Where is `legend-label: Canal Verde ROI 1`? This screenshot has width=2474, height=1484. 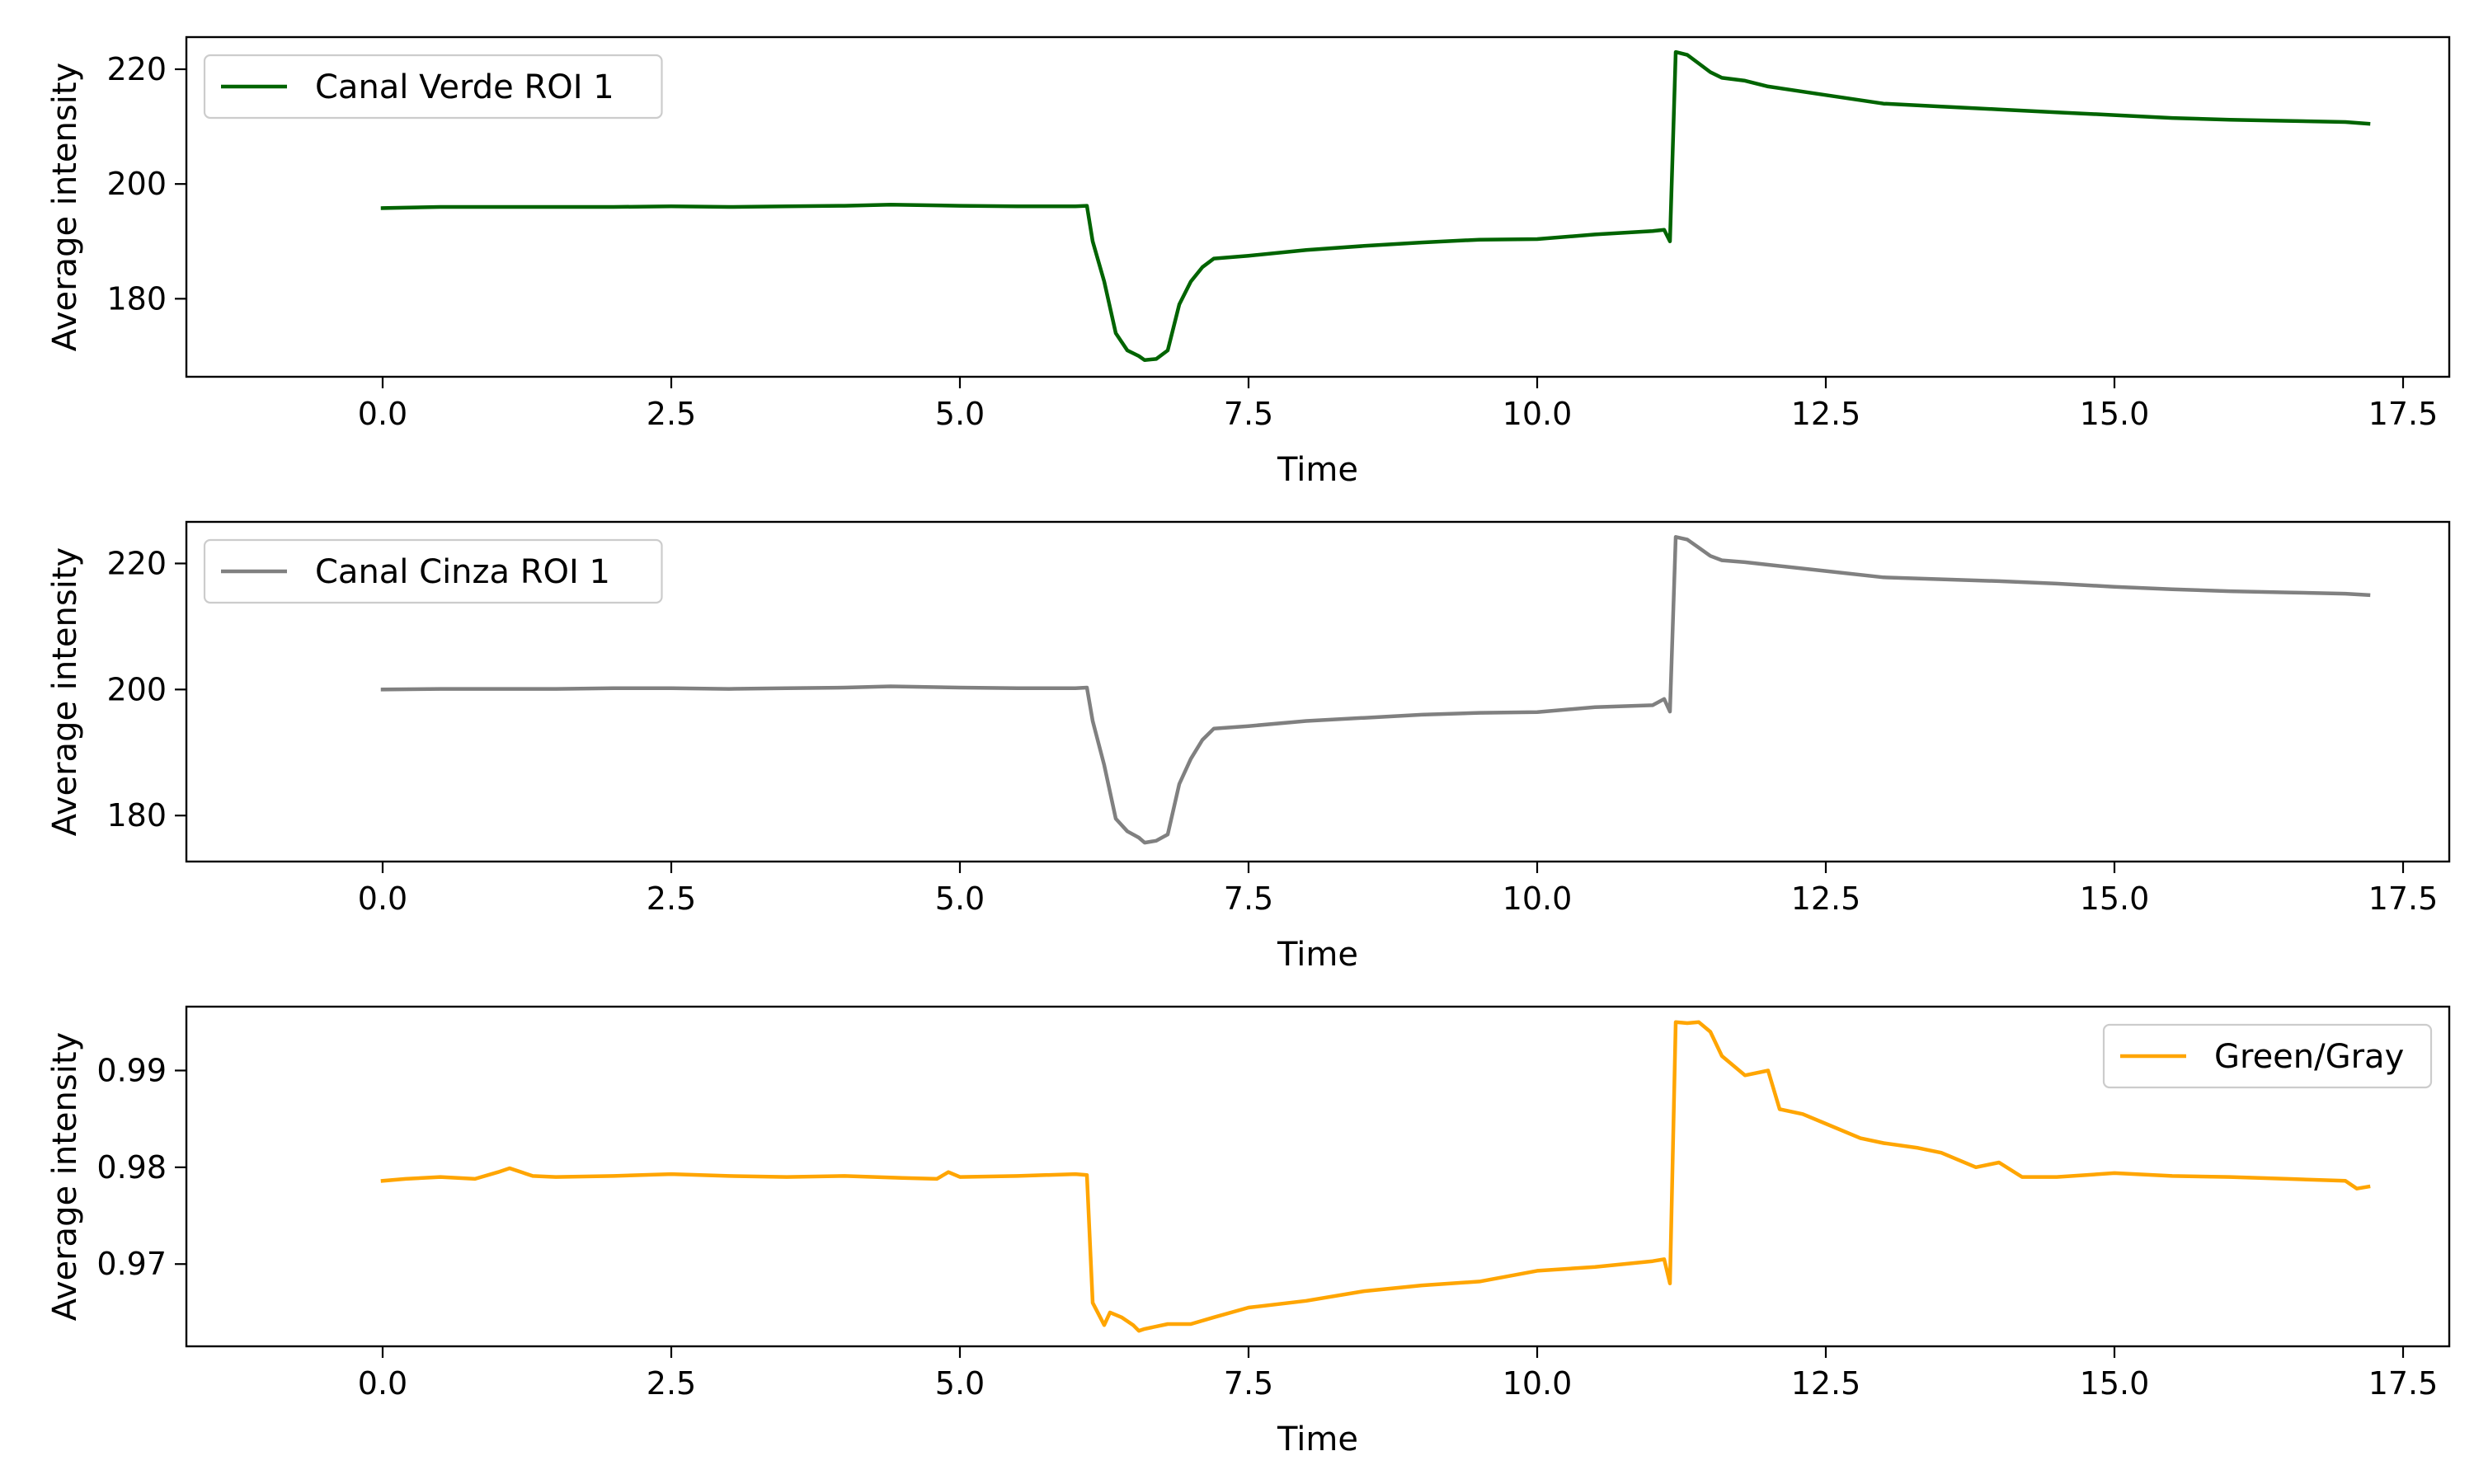 legend-label: Canal Verde ROI 1 is located at coordinates (464, 87).